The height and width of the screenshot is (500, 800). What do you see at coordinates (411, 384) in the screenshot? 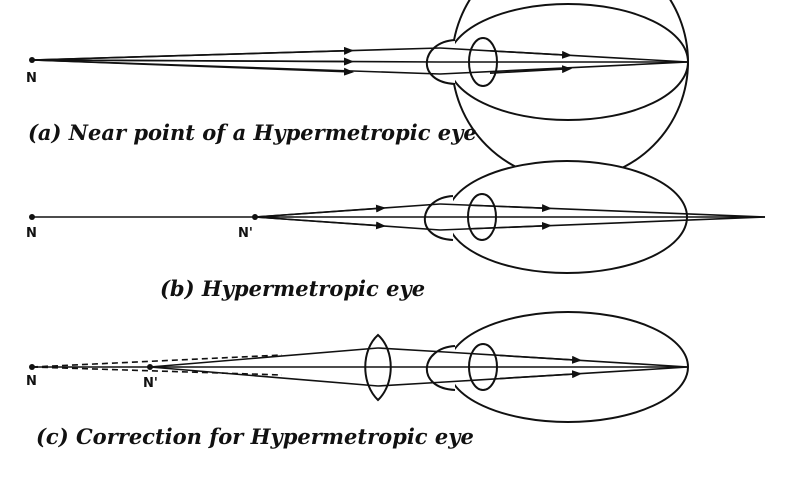
I see `ray-c-after-bot` at bounding box center [411, 384].